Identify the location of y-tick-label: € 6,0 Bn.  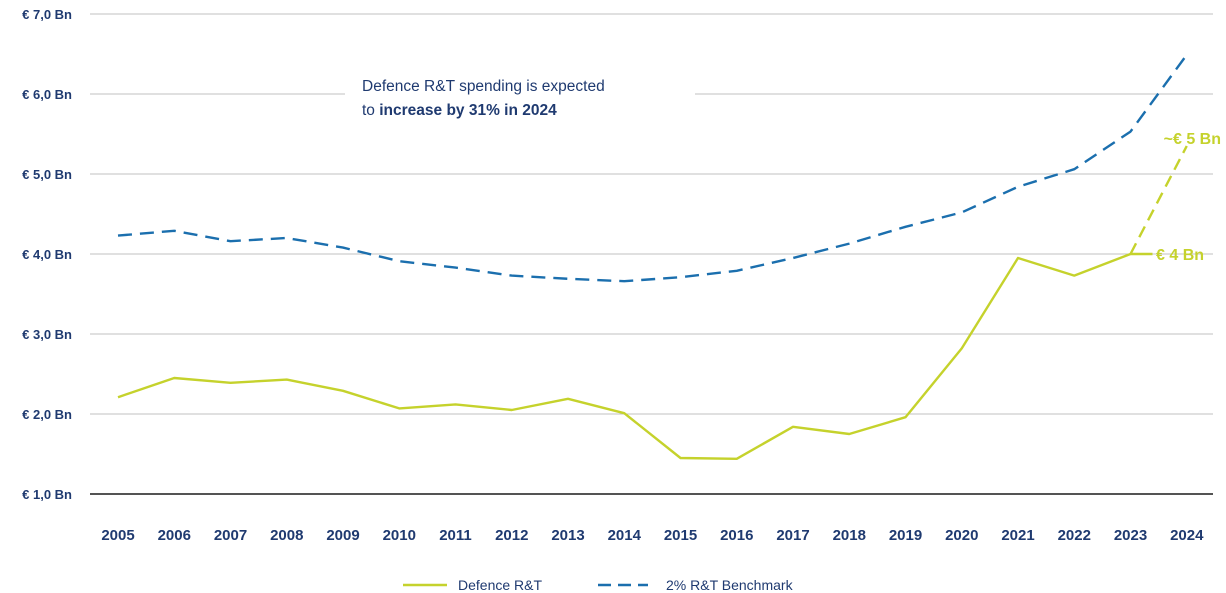
(47, 94).